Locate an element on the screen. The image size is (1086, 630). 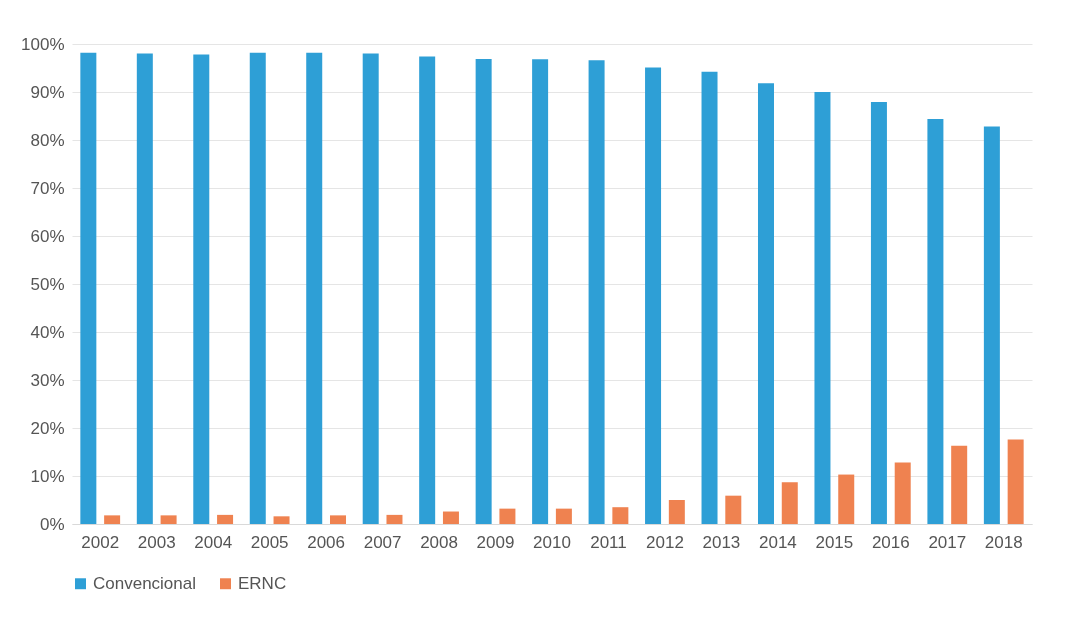
x-tick-label: 2004 is located at coordinates (213, 542).